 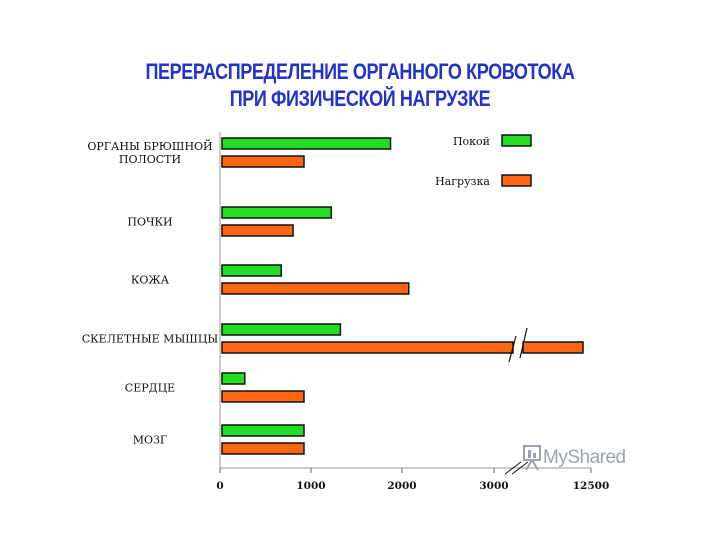 I want to click on category-label: ПОЛОСТИ, so click(x=150, y=159).